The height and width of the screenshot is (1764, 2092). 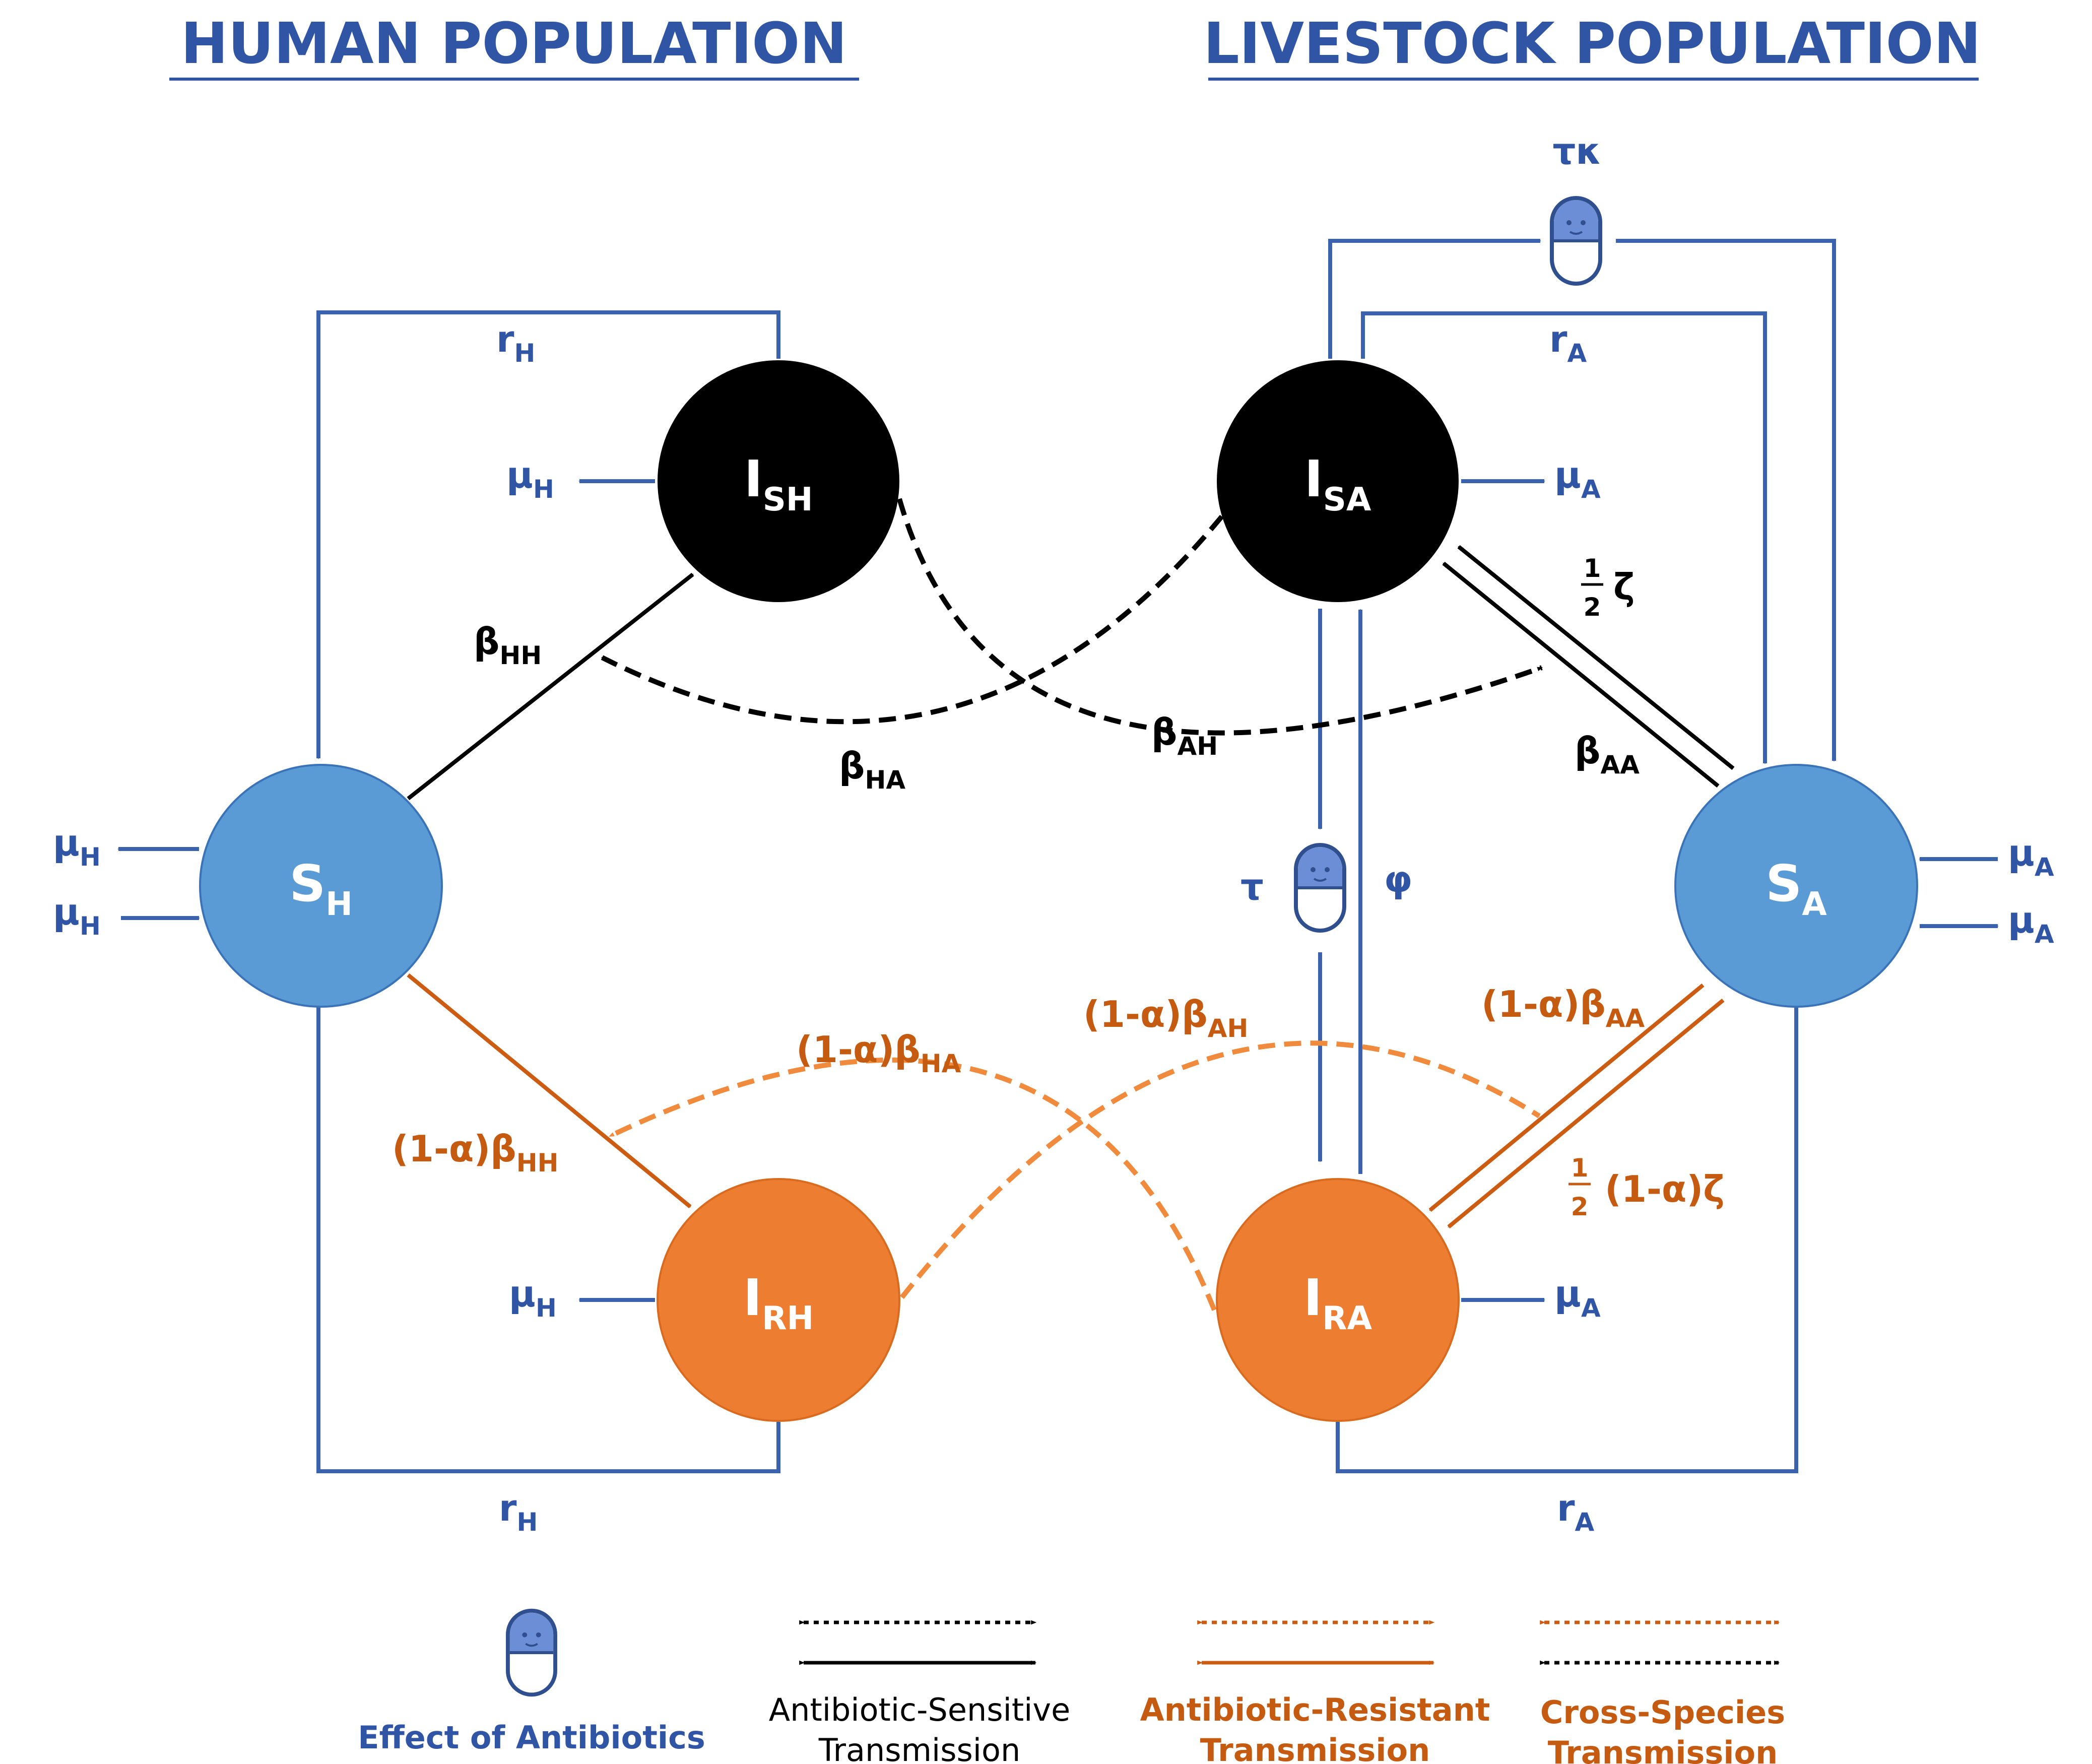 I want to click on svg-text: (1-α)ζ, so click(x=1665, y=1189).